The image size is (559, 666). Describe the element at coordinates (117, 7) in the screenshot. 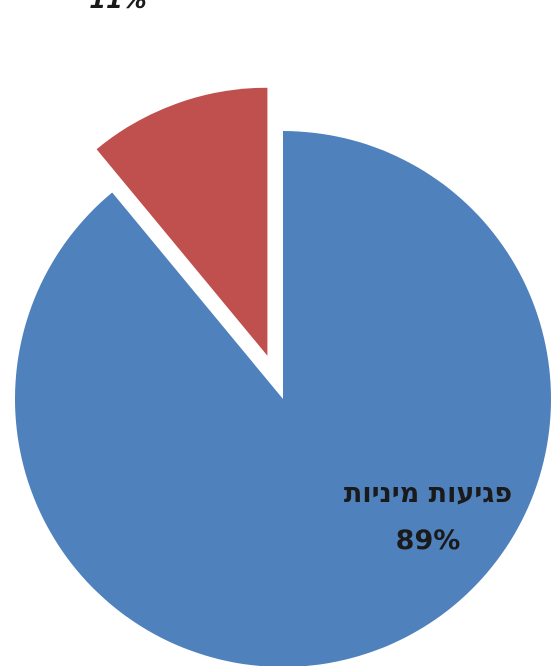

I see `slice-value-label-1: 11%` at that location.